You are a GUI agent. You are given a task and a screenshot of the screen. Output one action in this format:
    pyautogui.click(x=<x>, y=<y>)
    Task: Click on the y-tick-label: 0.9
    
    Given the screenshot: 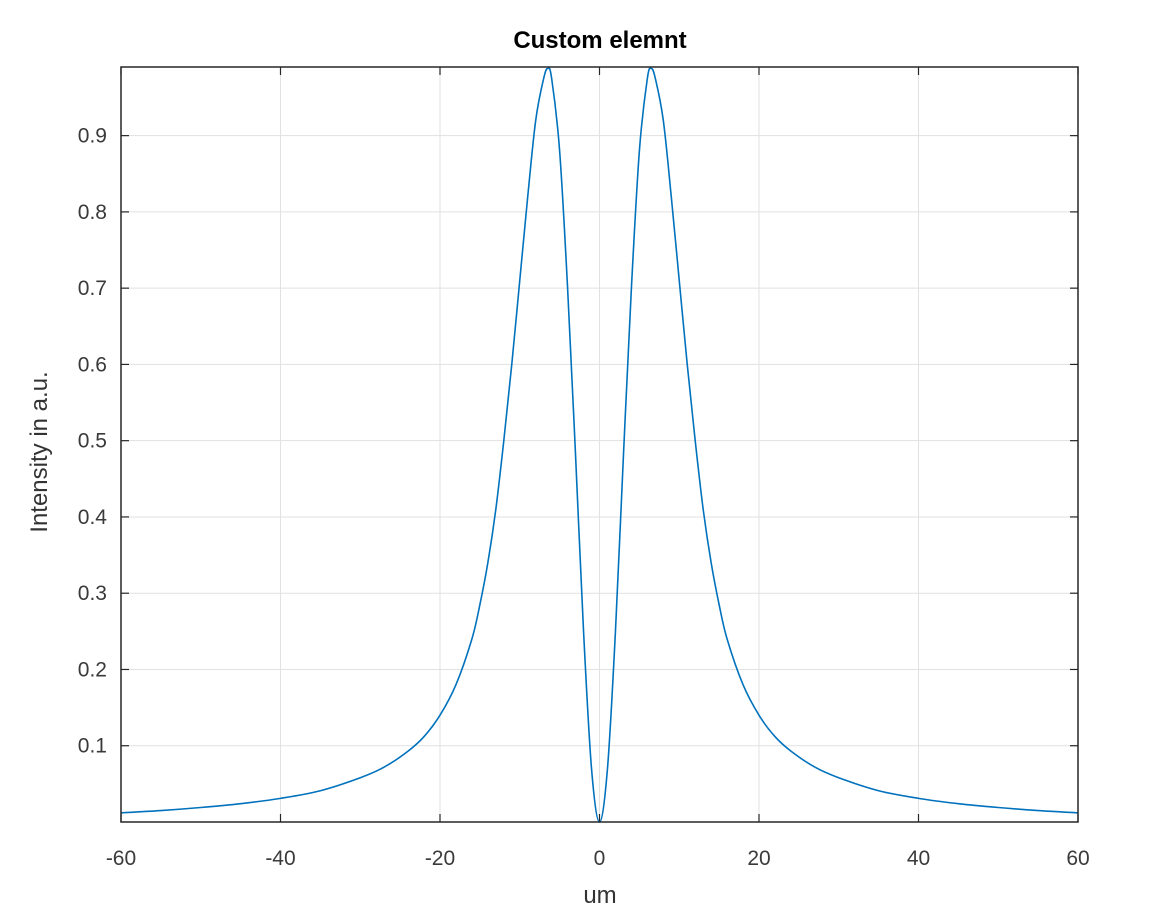 What is the action you would take?
    pyautogui.click(x=92, y=136)
    